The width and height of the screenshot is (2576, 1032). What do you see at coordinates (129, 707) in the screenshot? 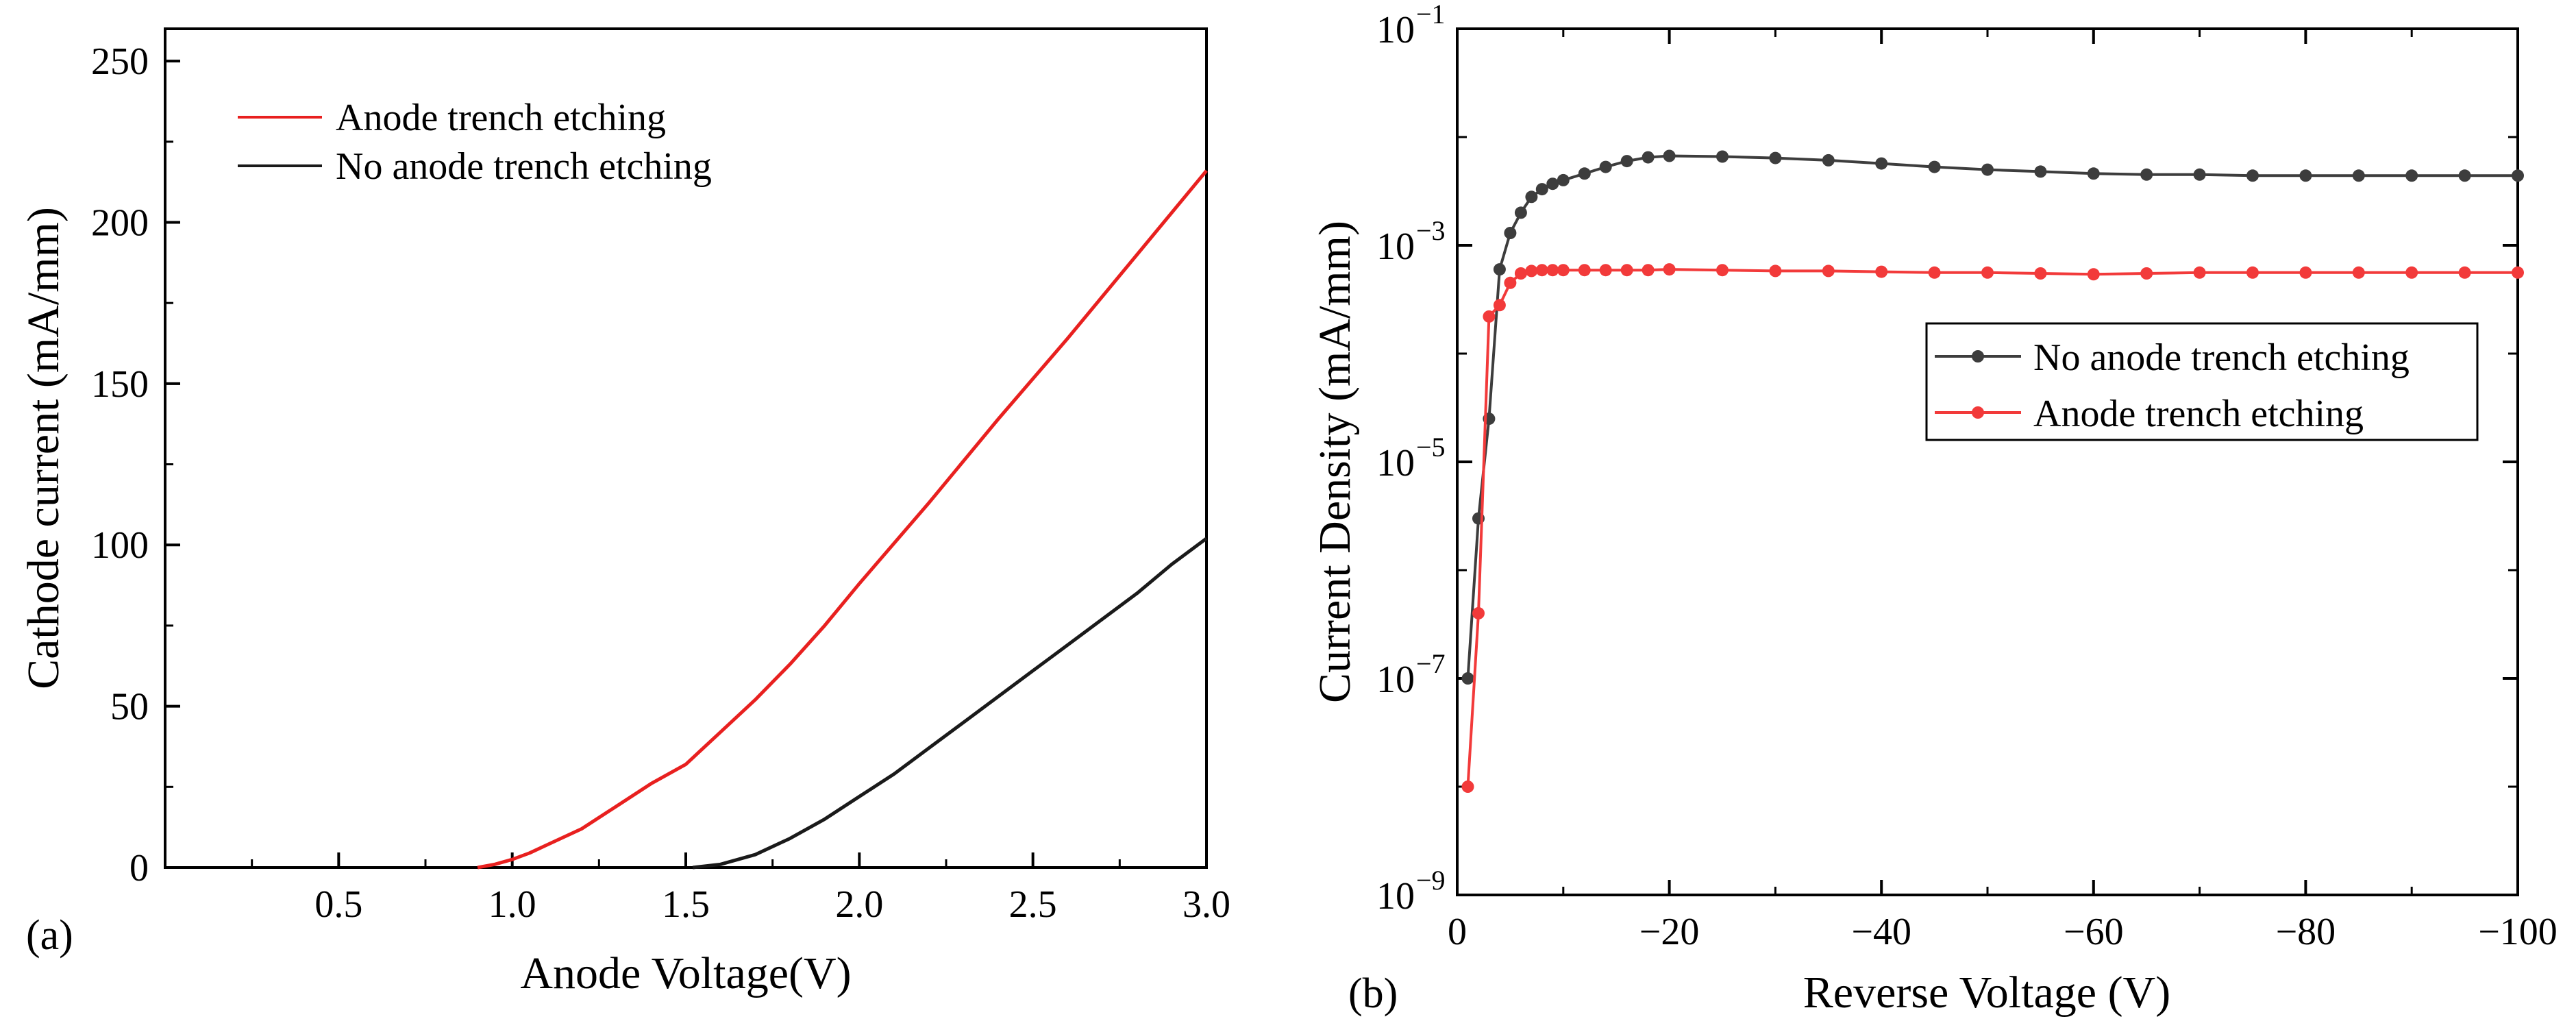
I see `panel-a-y-tick-label: 50` at bounding box center [129, 707].